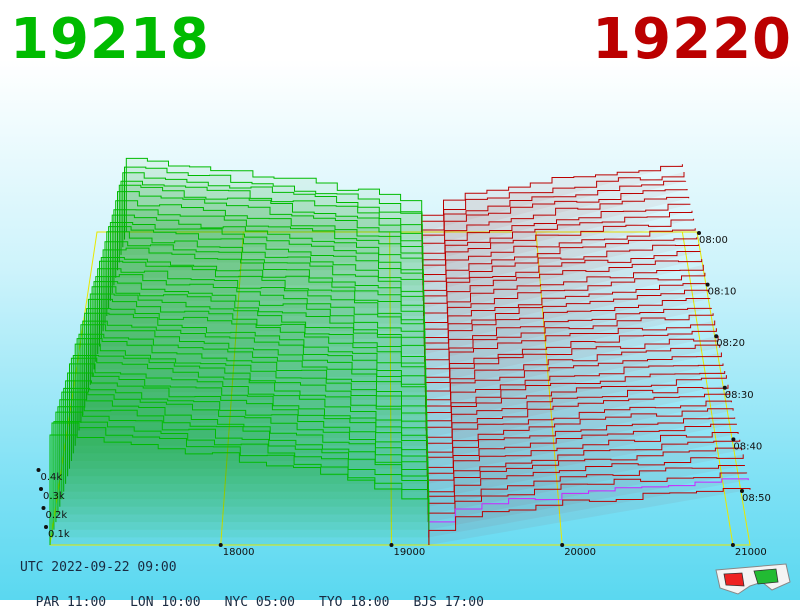  What do you see at coordinates (239, 552) in the screenshot?
I see `x-tick-label: 18000` at bounding box center [239, 552].